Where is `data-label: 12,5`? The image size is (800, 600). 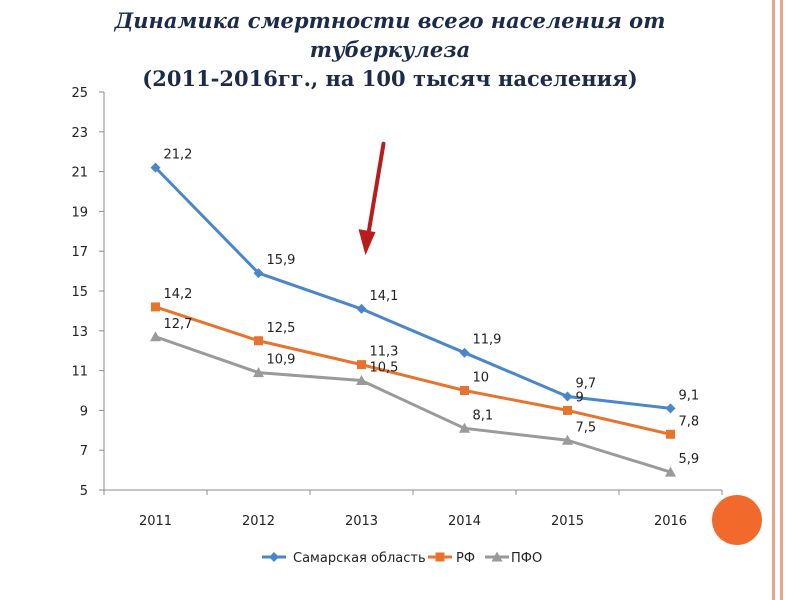
data-label: 12,5 is located at coordinates (281, 328).